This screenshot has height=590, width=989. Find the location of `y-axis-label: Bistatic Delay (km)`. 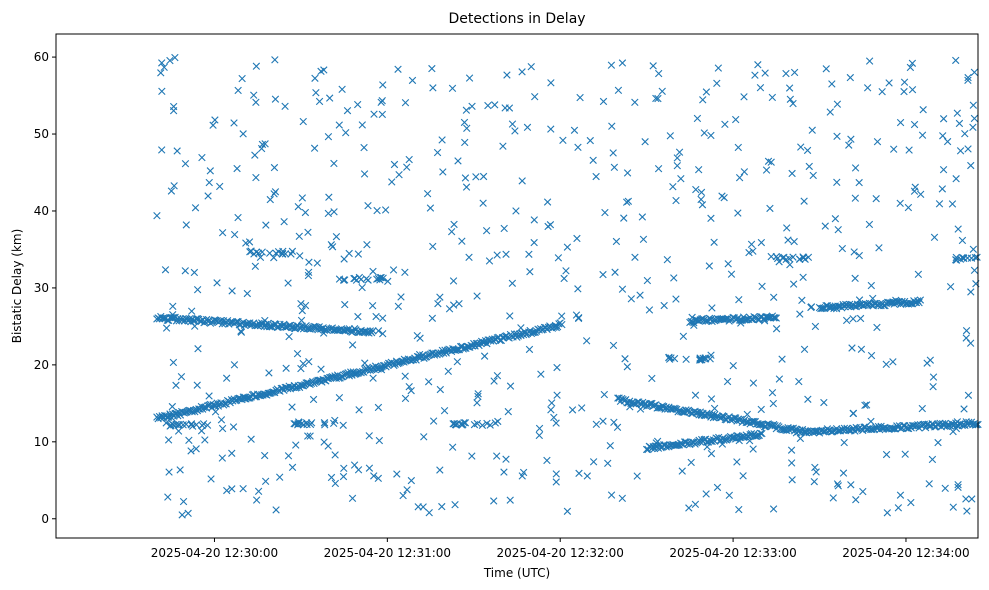

y-axis-label: Bistatic Delay (km) is located at coordinates (17, 286).